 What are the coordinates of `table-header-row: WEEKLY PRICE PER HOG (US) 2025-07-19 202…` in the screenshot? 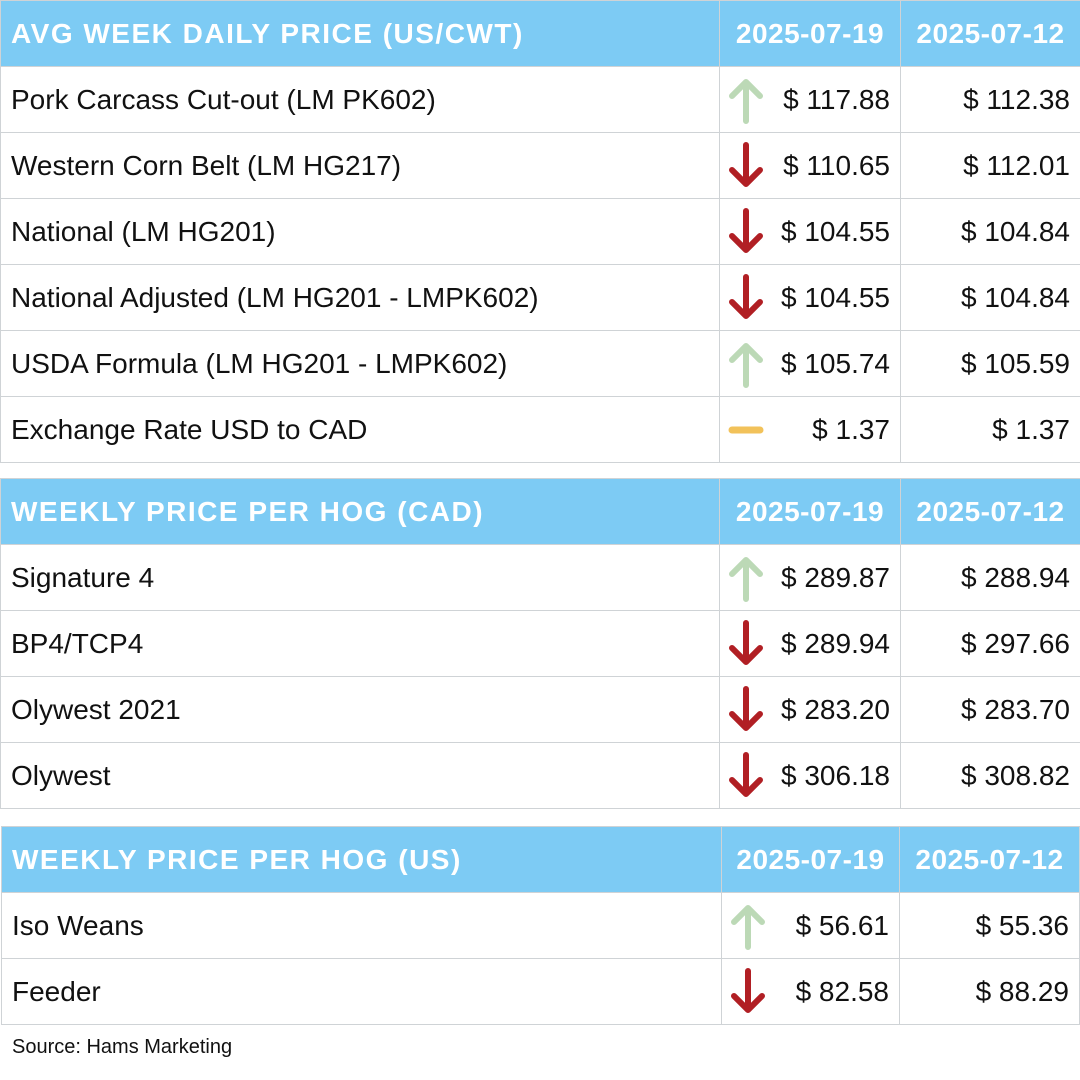 It's located at (540, 859).